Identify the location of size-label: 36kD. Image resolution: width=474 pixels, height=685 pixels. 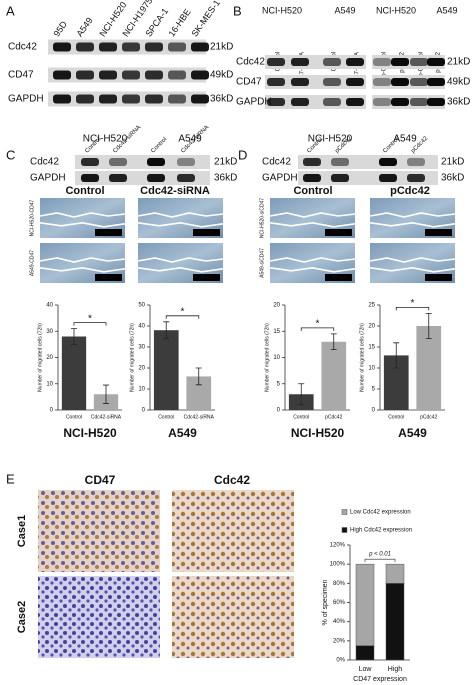
(221, 99).